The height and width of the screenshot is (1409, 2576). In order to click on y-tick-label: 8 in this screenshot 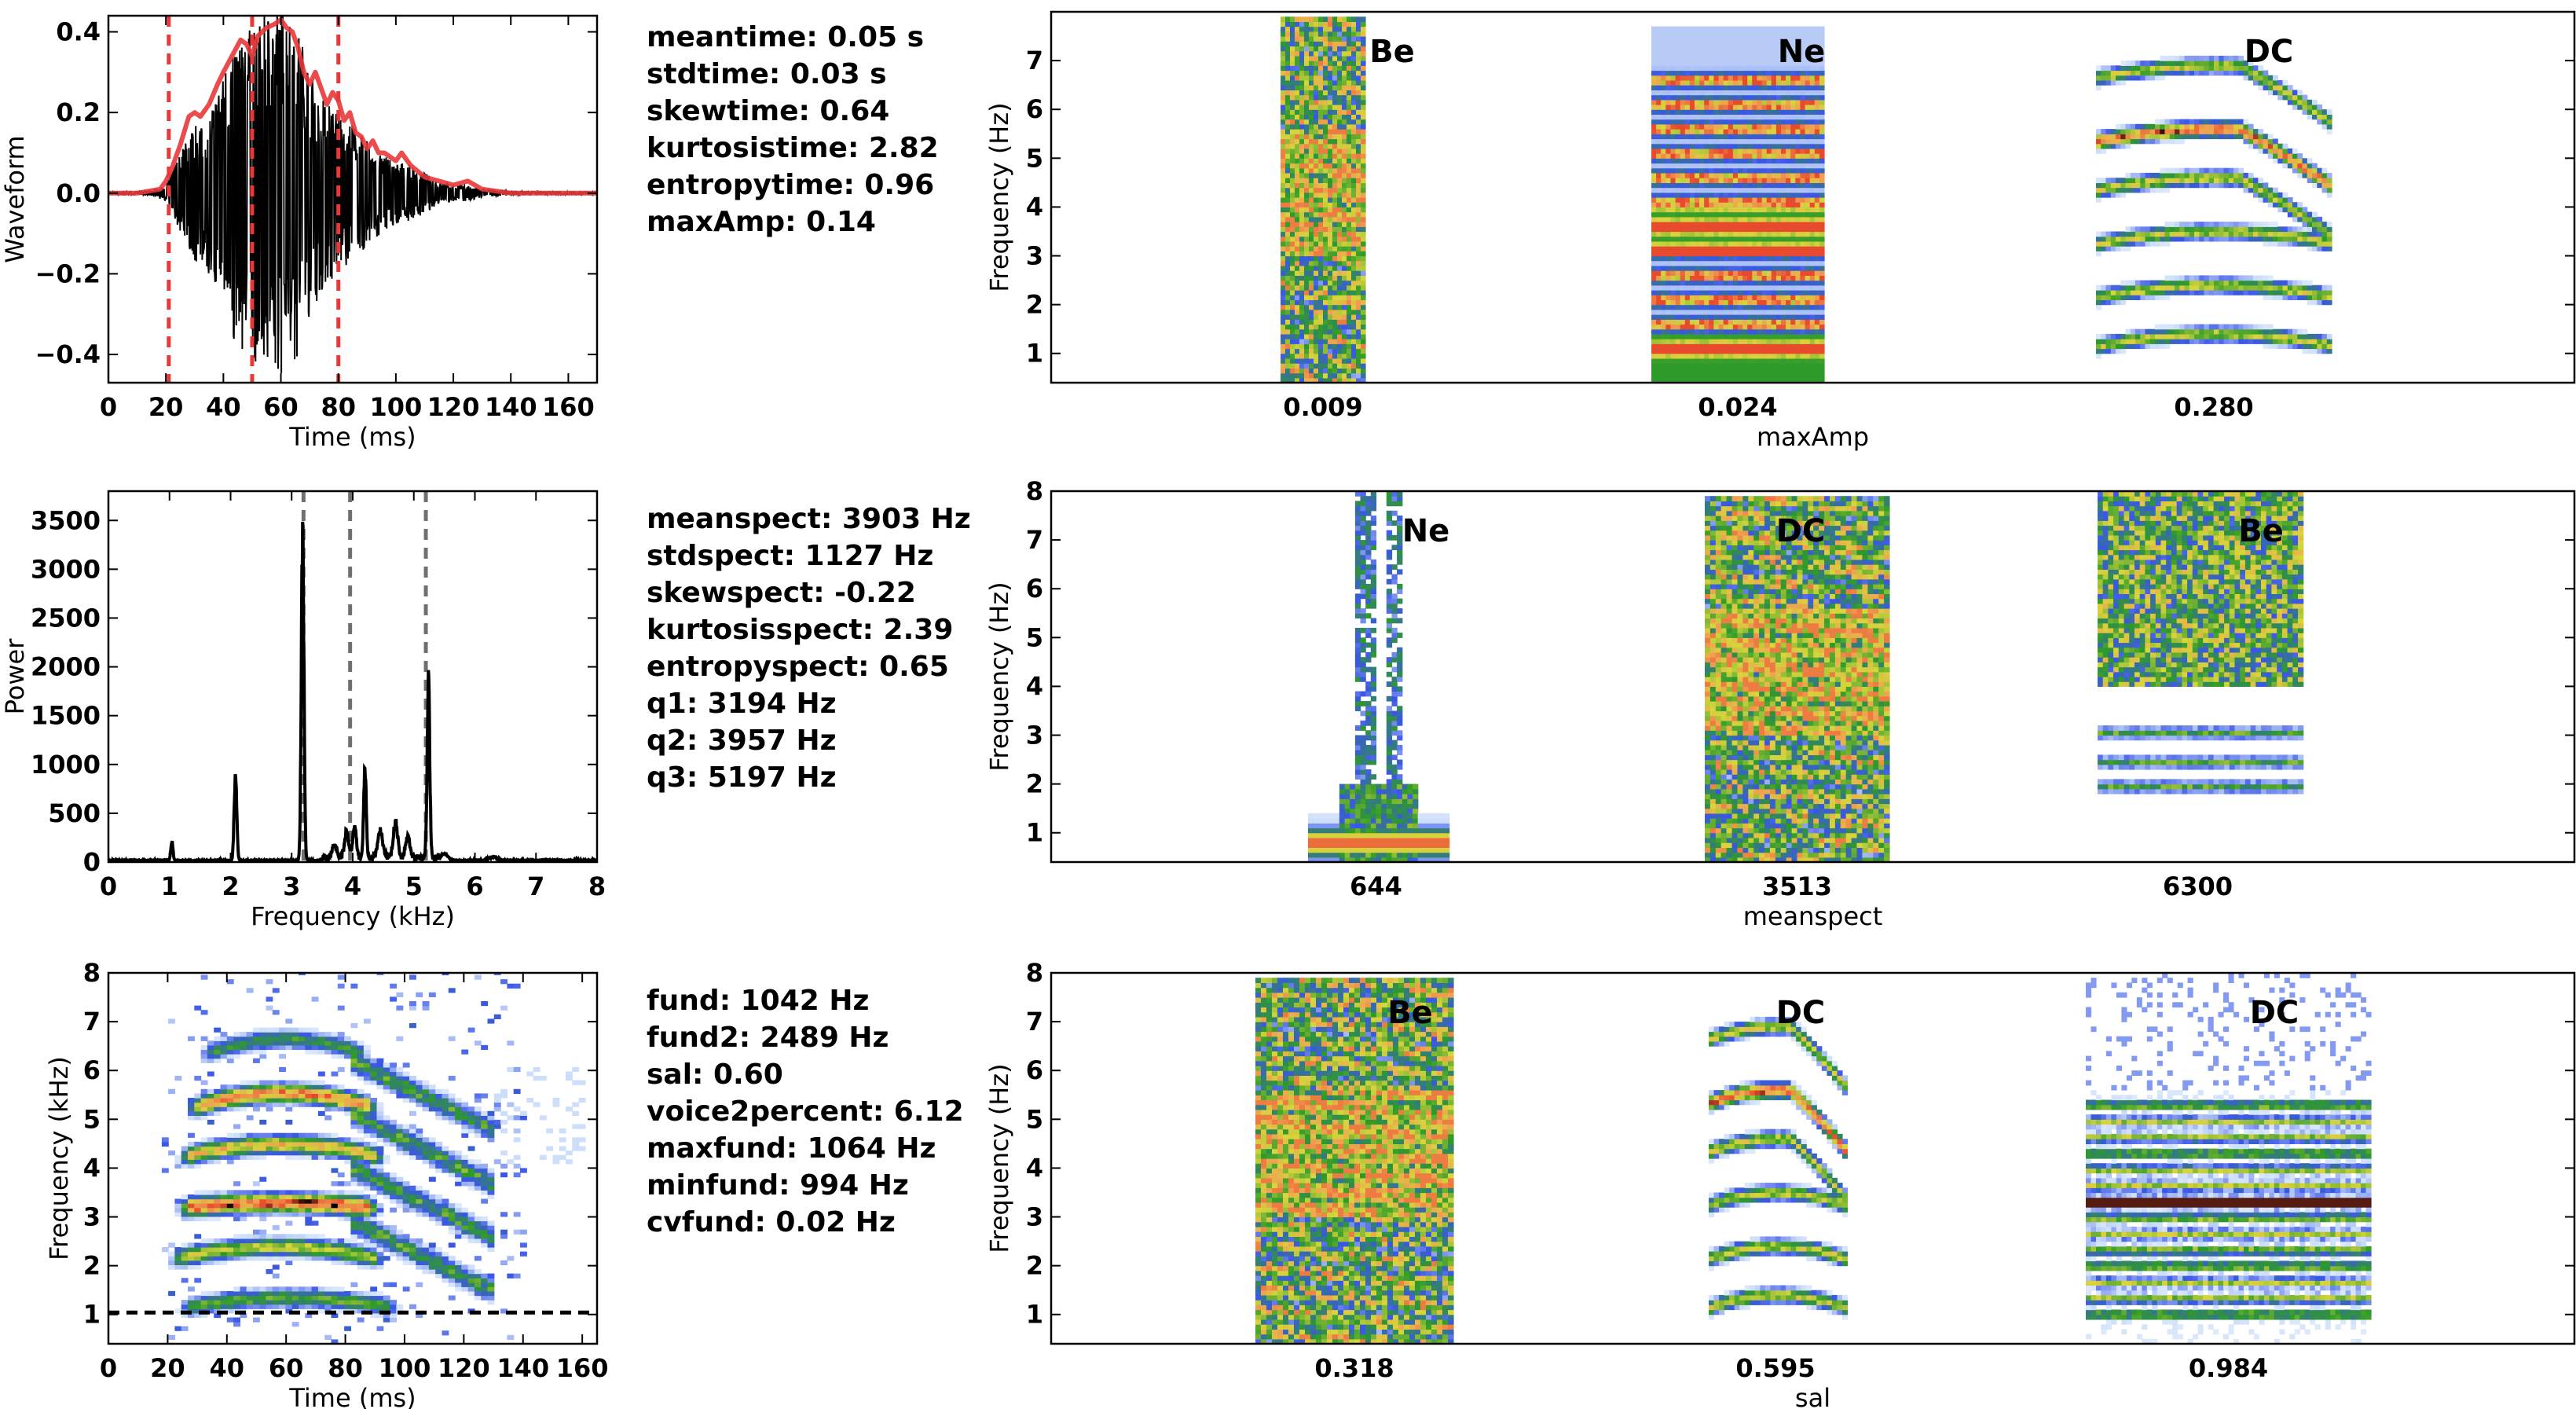, I will do `click(1034, 491)`.